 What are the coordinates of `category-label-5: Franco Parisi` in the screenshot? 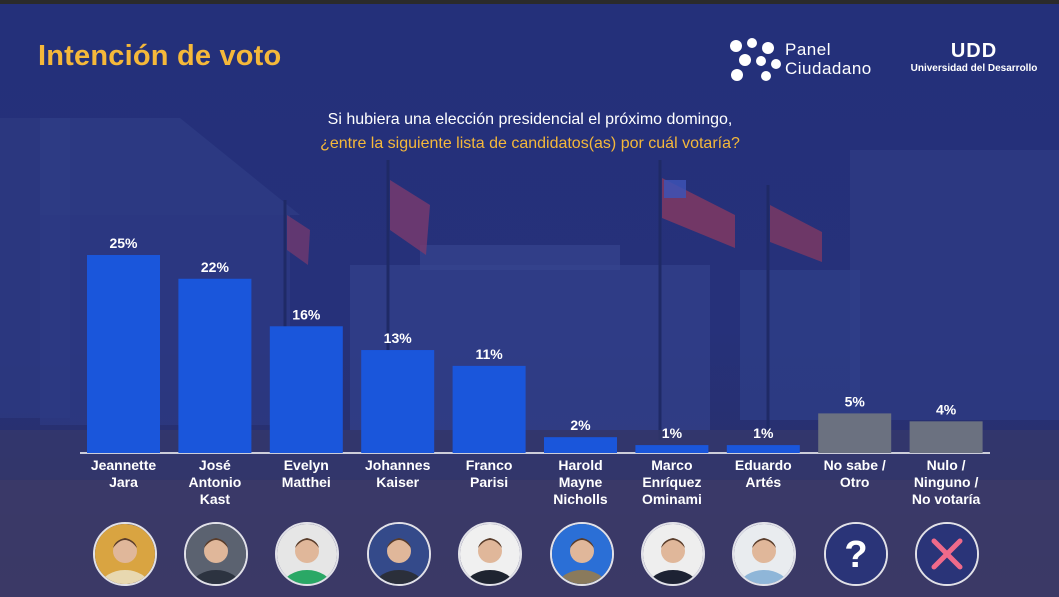 It's located at (489, 474).